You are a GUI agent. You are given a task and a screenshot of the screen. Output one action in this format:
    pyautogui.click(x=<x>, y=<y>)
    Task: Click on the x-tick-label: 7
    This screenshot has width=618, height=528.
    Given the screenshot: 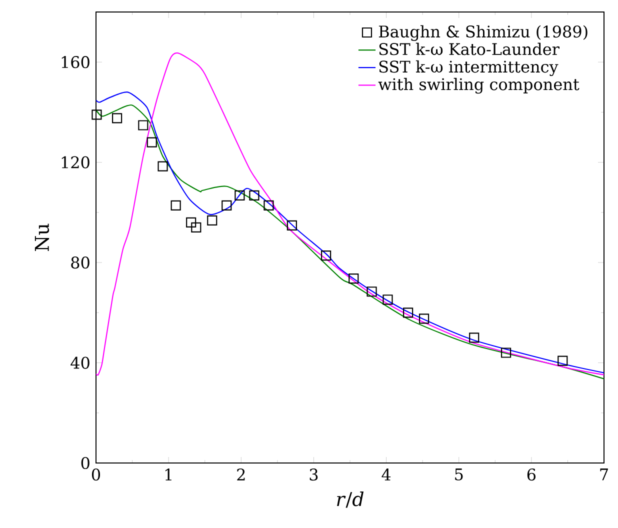 What is the action you would take?
    pyautogui.click(x=604, y=474)
    